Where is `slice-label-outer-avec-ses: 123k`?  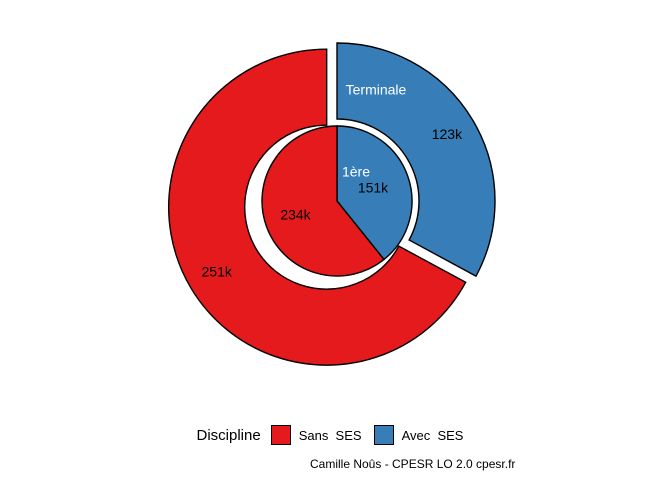
slice-label-outer-avec-ses: 123k is located at coordinates (447, 134).